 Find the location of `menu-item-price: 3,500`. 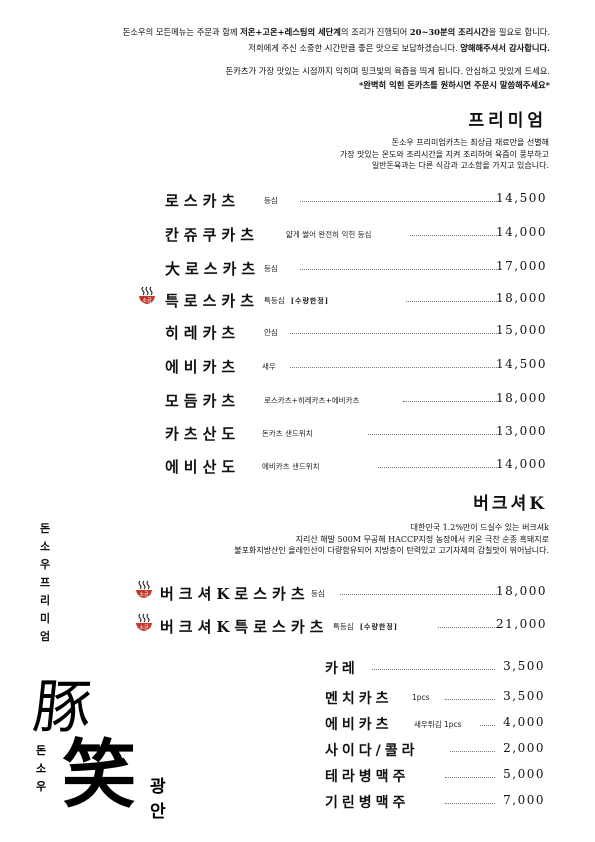

menu-item-price: 3,500 is located at coordinates (524, 696).